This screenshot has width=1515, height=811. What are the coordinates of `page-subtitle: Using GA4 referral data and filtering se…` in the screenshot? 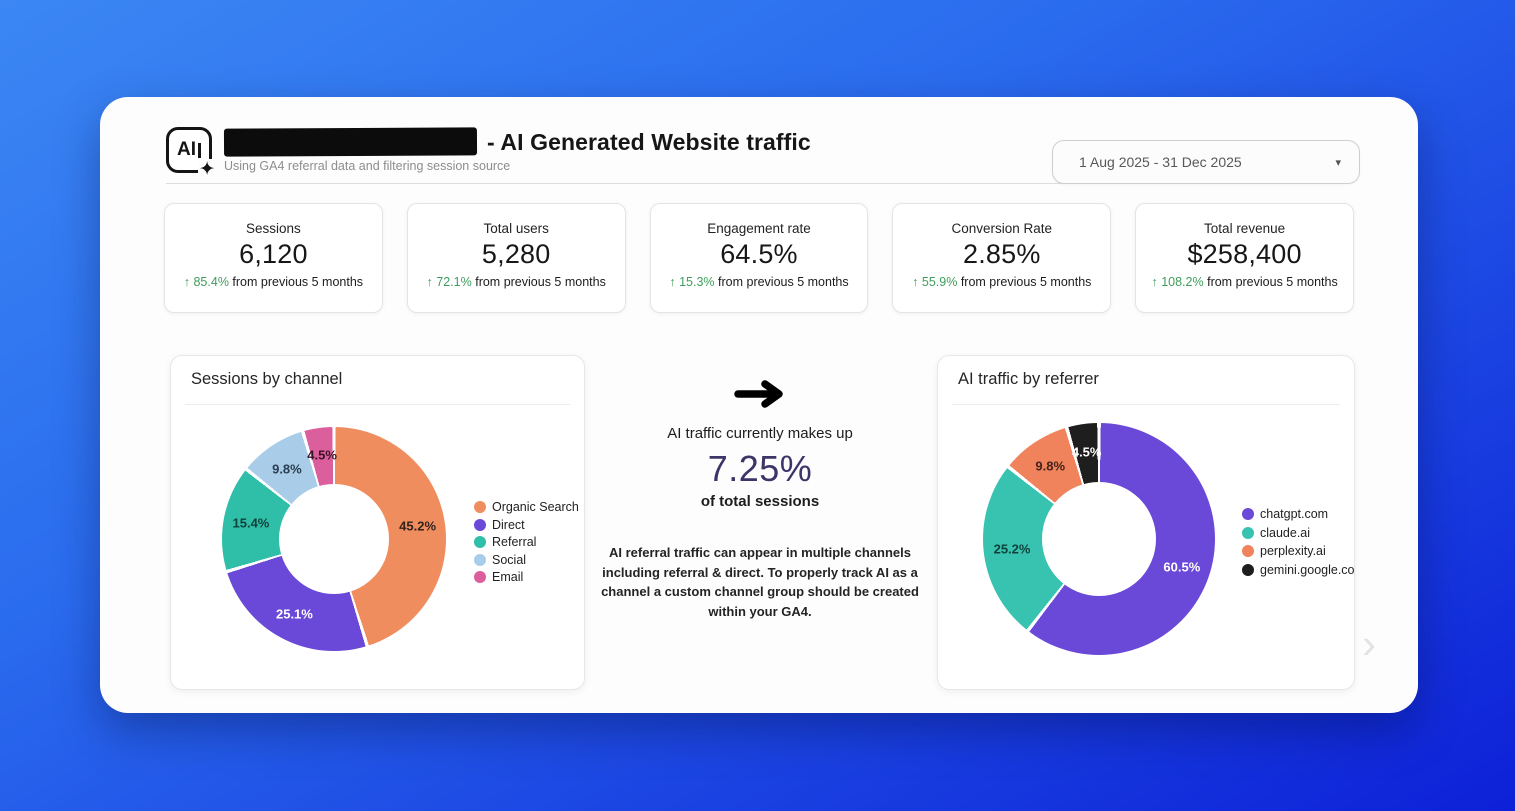 It's located at (367, 166).